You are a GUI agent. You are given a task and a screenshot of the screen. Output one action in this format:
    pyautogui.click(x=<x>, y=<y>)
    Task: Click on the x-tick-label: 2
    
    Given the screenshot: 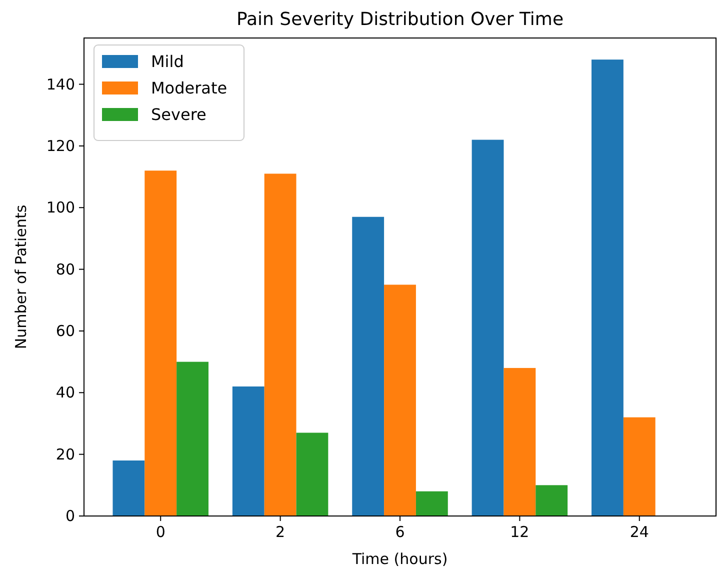 What is the action you would take?
    pyautogui.click(x=281, y=532)
    